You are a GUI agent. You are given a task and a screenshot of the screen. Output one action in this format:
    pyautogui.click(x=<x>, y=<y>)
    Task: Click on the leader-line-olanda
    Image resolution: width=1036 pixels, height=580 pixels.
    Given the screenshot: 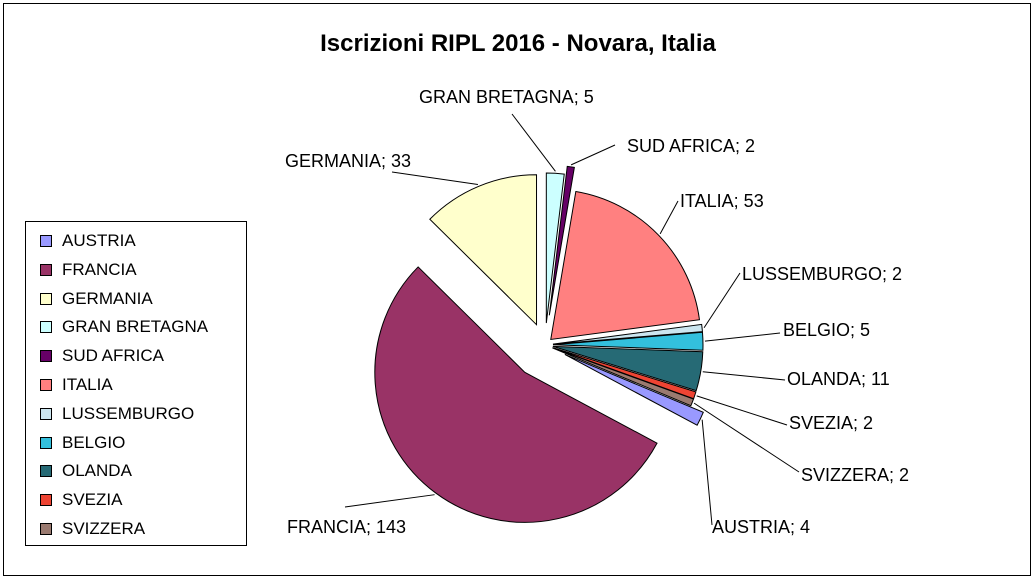 What is the action you would take?
    pyautogui.click(x=744, y=376)
    